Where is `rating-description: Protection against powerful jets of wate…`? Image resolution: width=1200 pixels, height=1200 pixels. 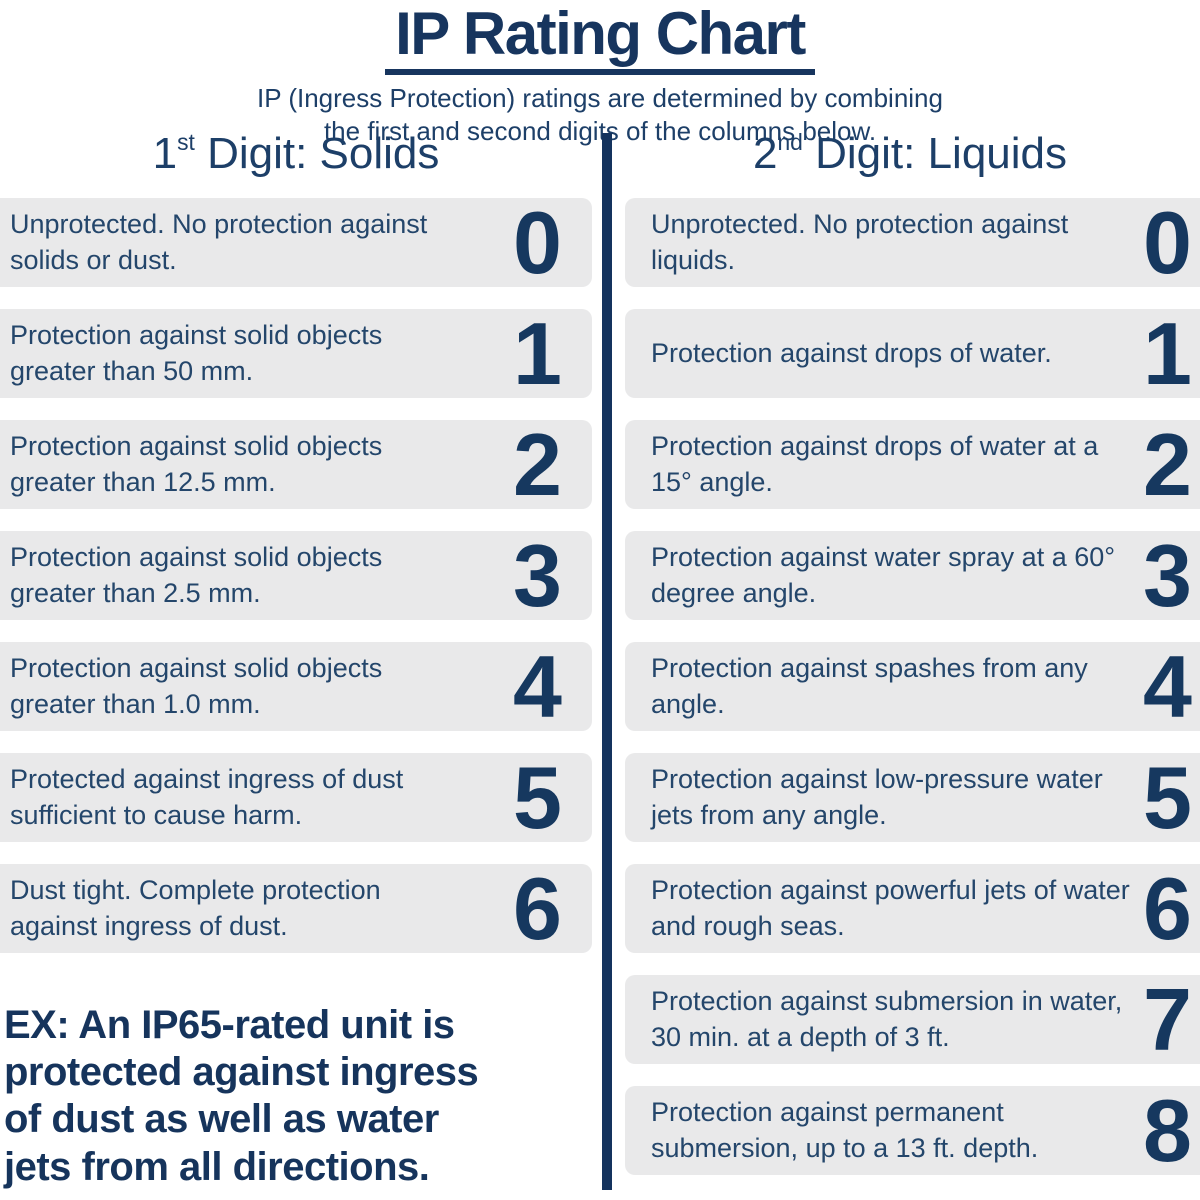 rating-description: Protection against powerful jets of wate… is located at coordinates (890, 908).